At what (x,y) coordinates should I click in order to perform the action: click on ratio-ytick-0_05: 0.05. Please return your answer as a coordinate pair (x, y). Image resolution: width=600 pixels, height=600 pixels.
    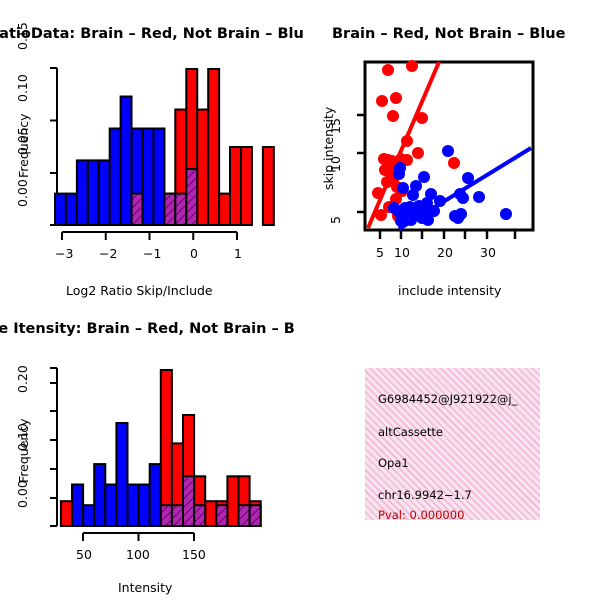
    Looking at the image, I should click on (22, 141).